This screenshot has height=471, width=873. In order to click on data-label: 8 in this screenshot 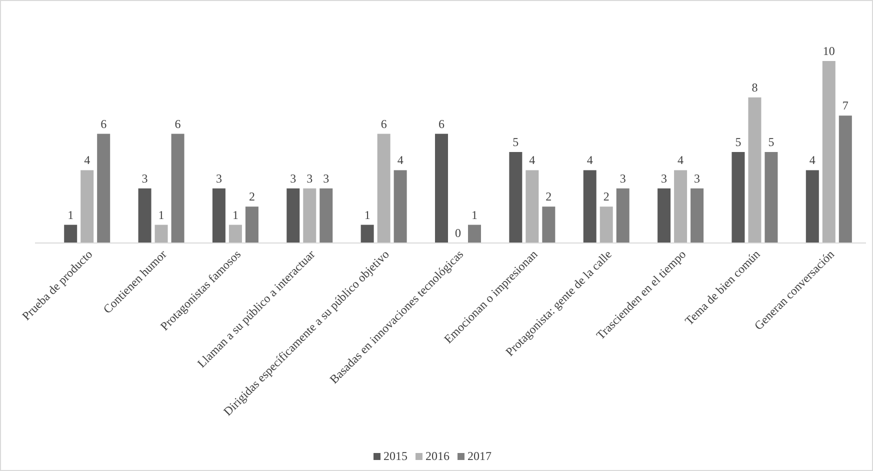, I will do `click(755, 87)`.